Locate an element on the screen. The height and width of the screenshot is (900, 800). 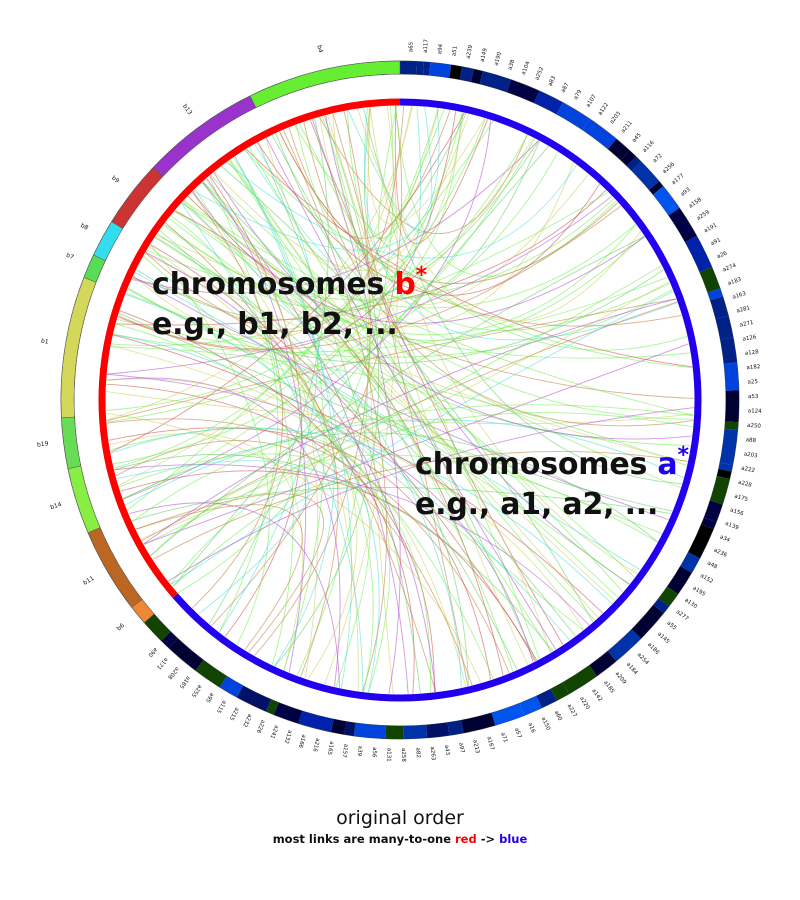
chromosome-a-tick-label: a152 is located at coordinates (706, 579).